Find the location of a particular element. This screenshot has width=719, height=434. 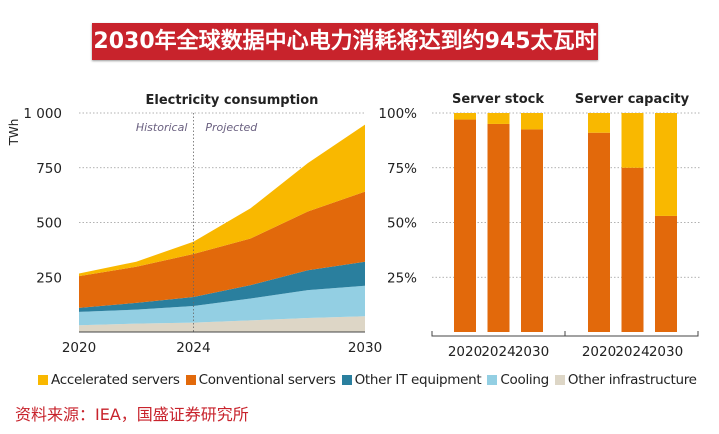

y-tick-label: 500 is located at coordinates (49, 224).